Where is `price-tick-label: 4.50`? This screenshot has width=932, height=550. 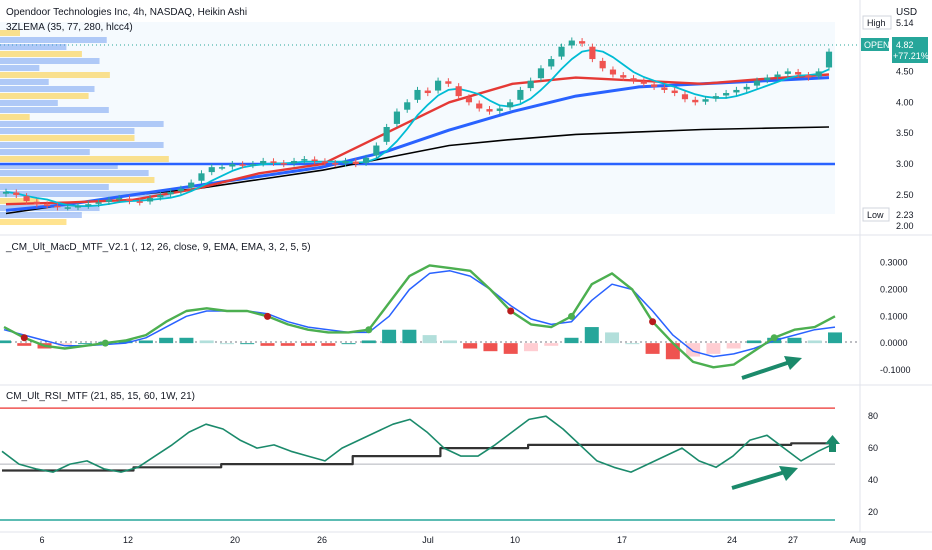
price-tick-label: 4.50 is located at coordinates (905, 71).